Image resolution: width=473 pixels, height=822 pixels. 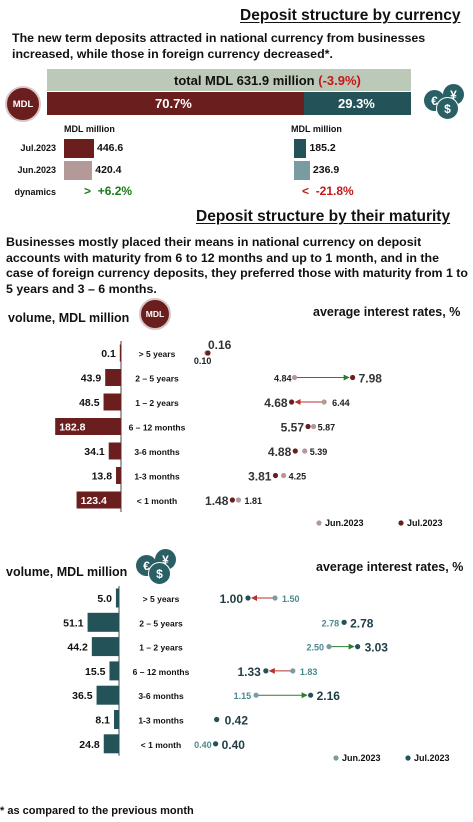 What do you see at coordinates (237, 721) in the screenshot?
I see `rate-label-jul: 0.42` at bounding box center [237, 721].